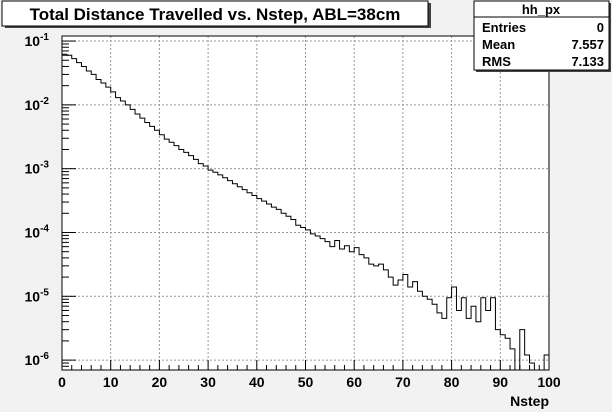 The image size is (612, 412). I want to click on x-tick-label: 60, so click(354, 382).